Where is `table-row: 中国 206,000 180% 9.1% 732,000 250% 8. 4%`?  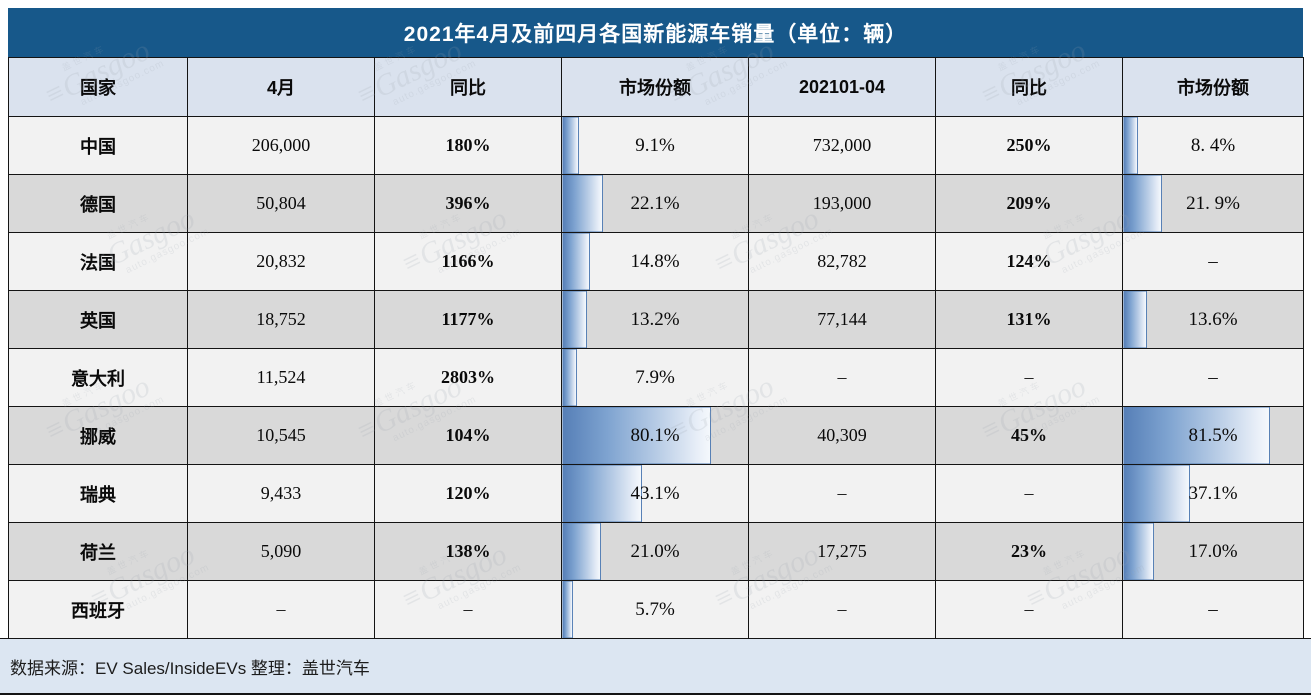 table-row: 中国 206,000 180% 9.1% 732,000 250% 8. 4% is located at coordinates (656, 145).